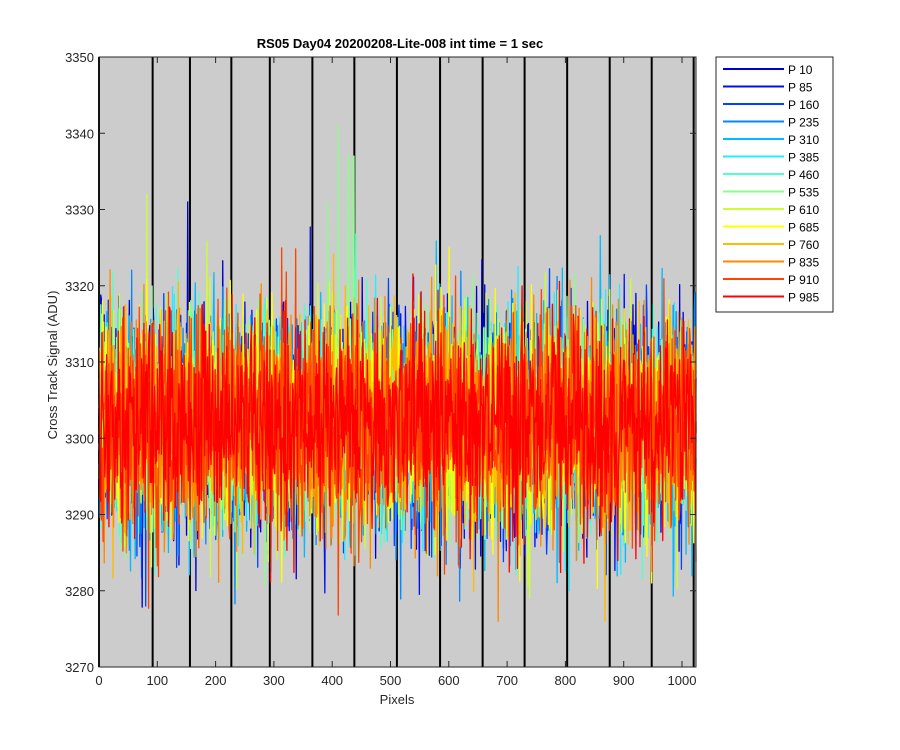 The width and height of the screenshot is (900, 750). I want to click on y-tick-label-0: 3270, so click(79, 667).